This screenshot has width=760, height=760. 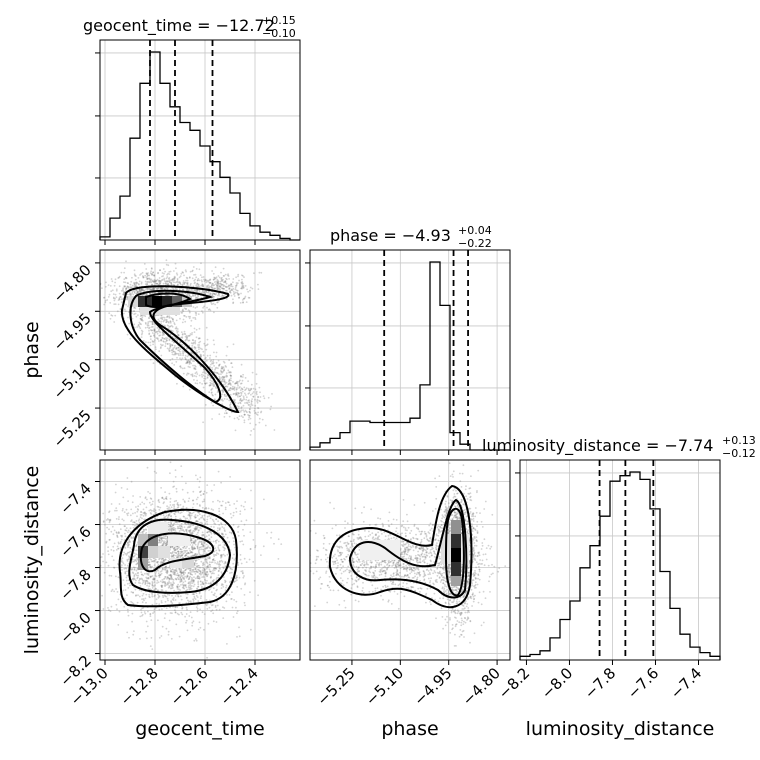 What do you see at coordinates (608, 581) in the screenshot?
I see `histogram-luminosity-distance: −8.2 −8.0 −7.8 −7.6 −7.4` at bounding box center [608, 581].